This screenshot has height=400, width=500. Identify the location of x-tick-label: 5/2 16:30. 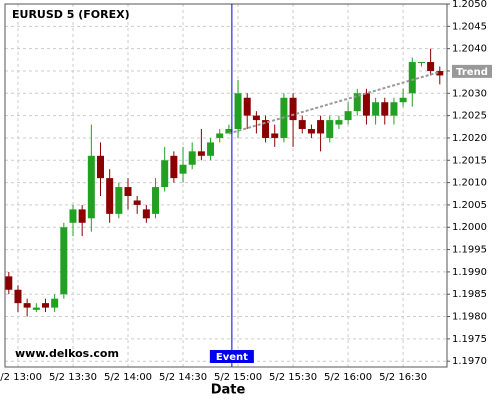
(403, 377).